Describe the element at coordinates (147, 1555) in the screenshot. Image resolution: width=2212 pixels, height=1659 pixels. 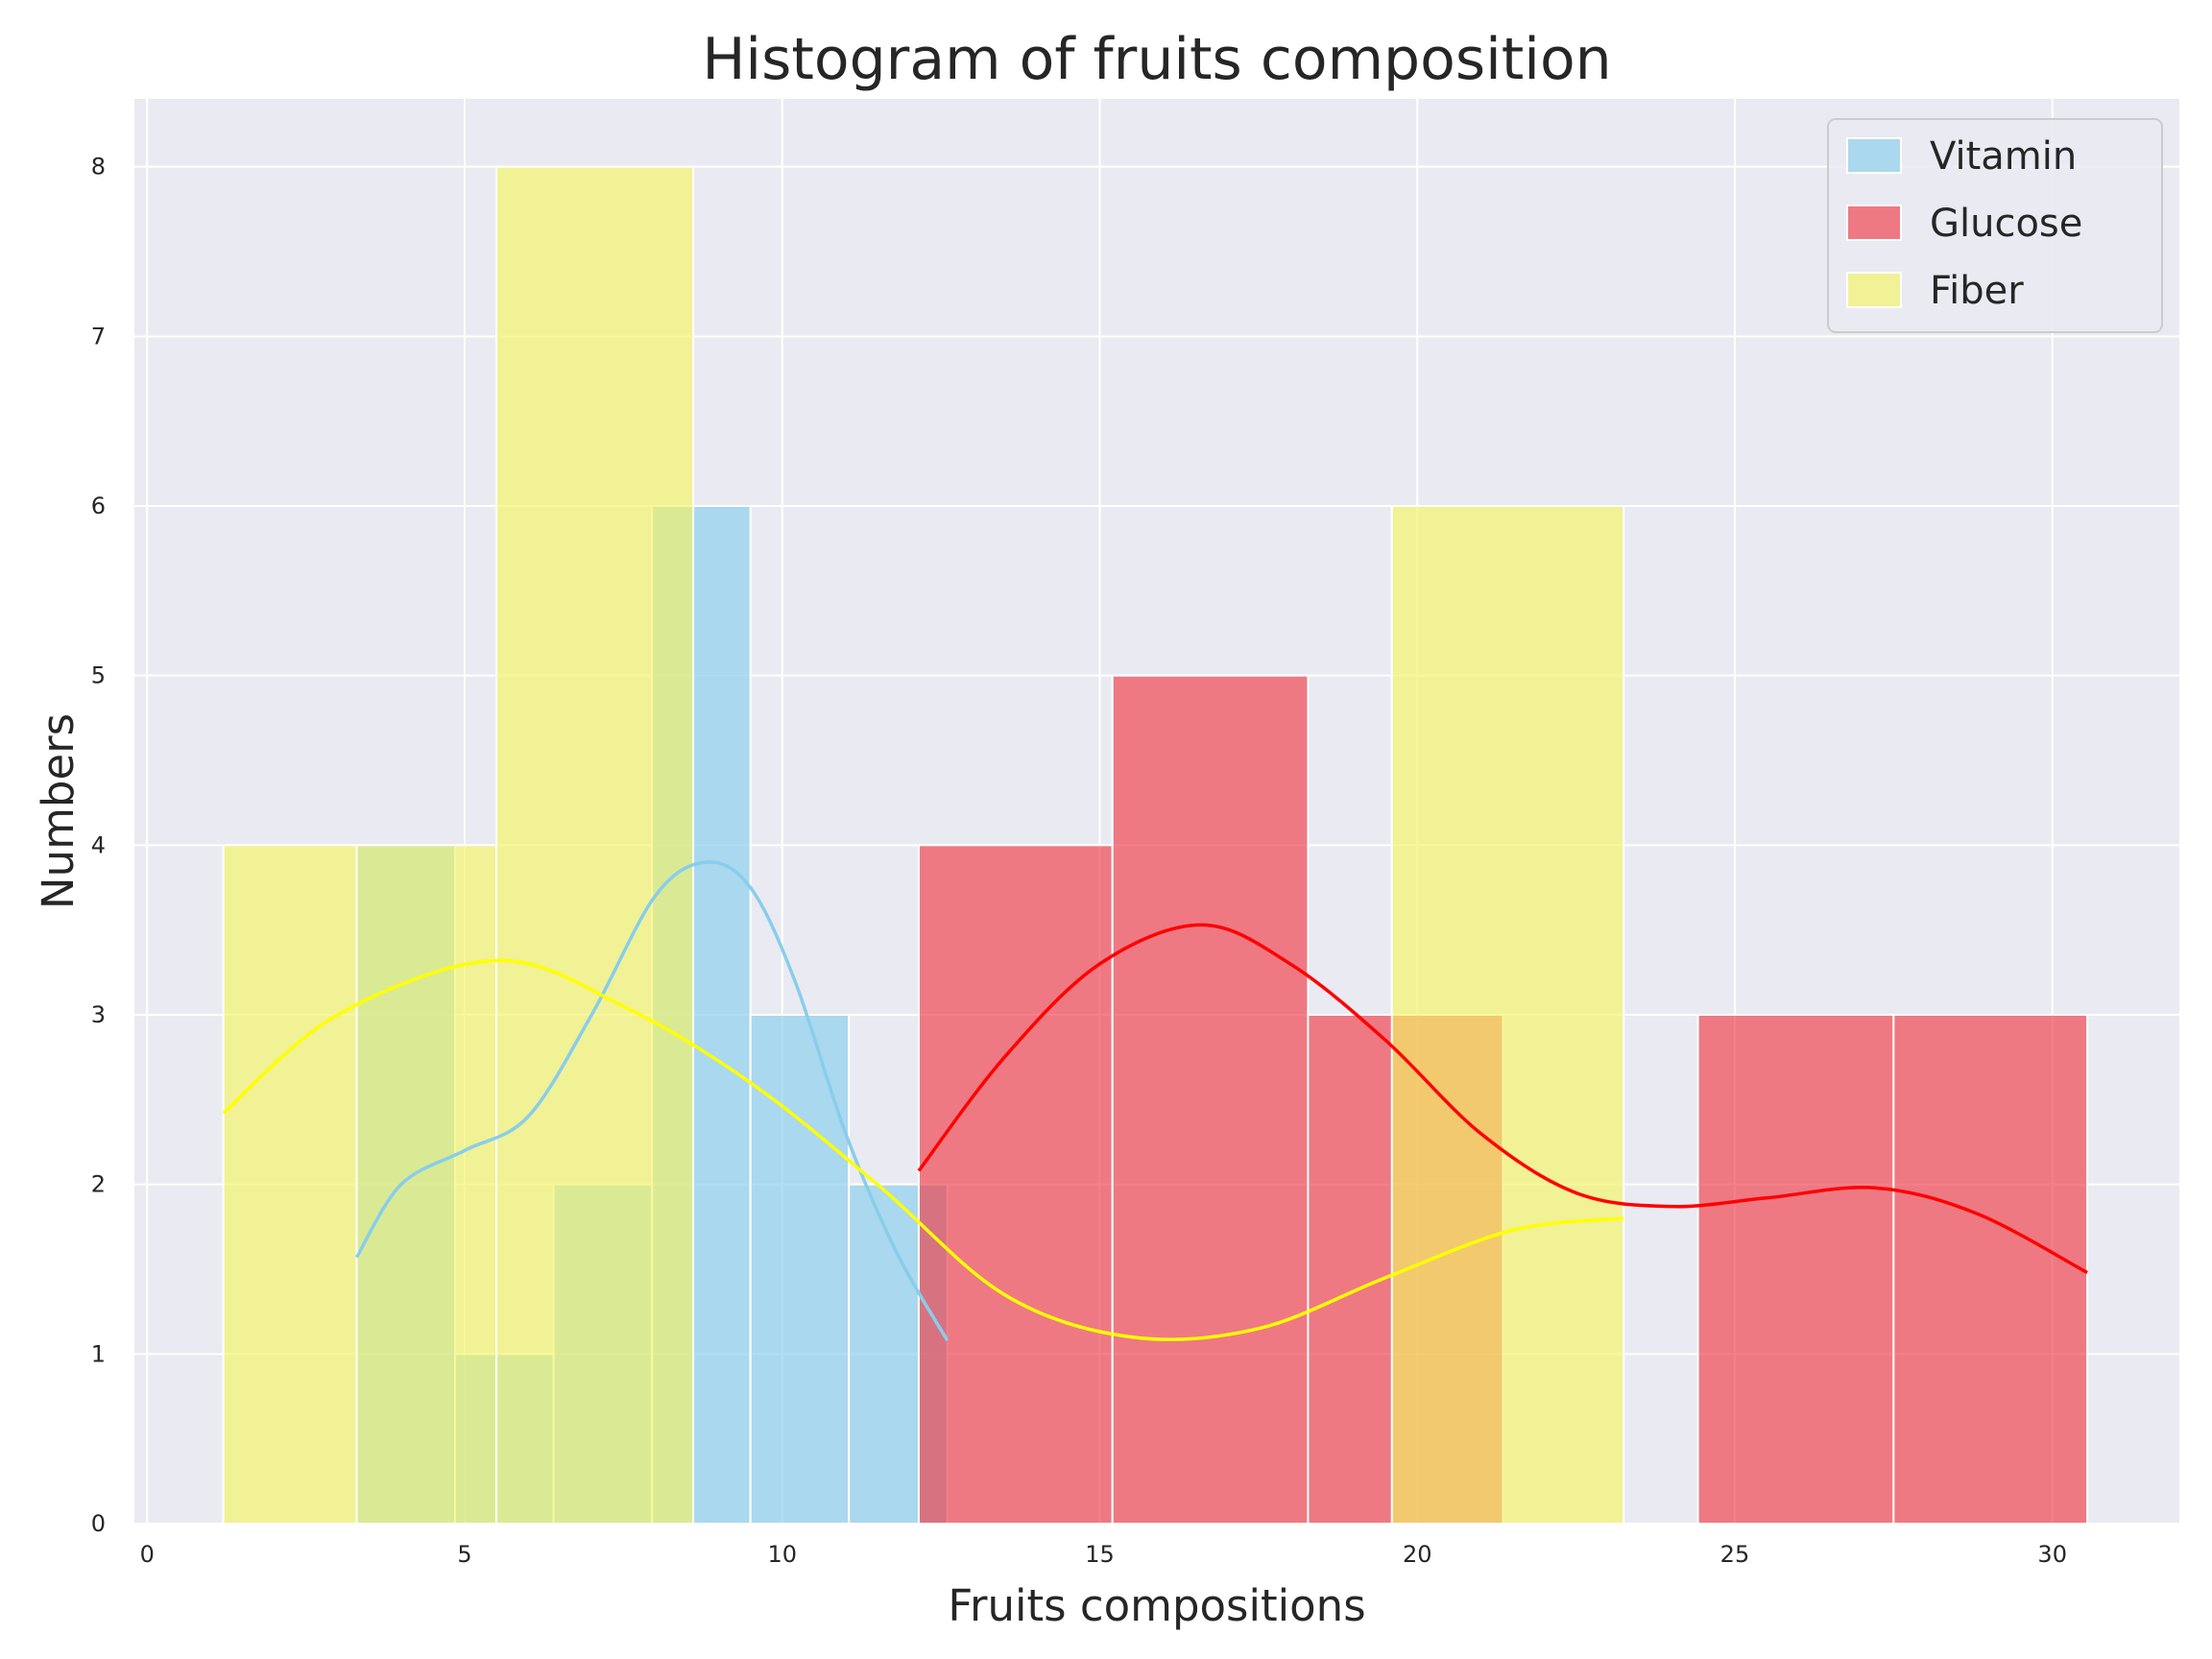
I see `x-tick-label: 0` at that location.